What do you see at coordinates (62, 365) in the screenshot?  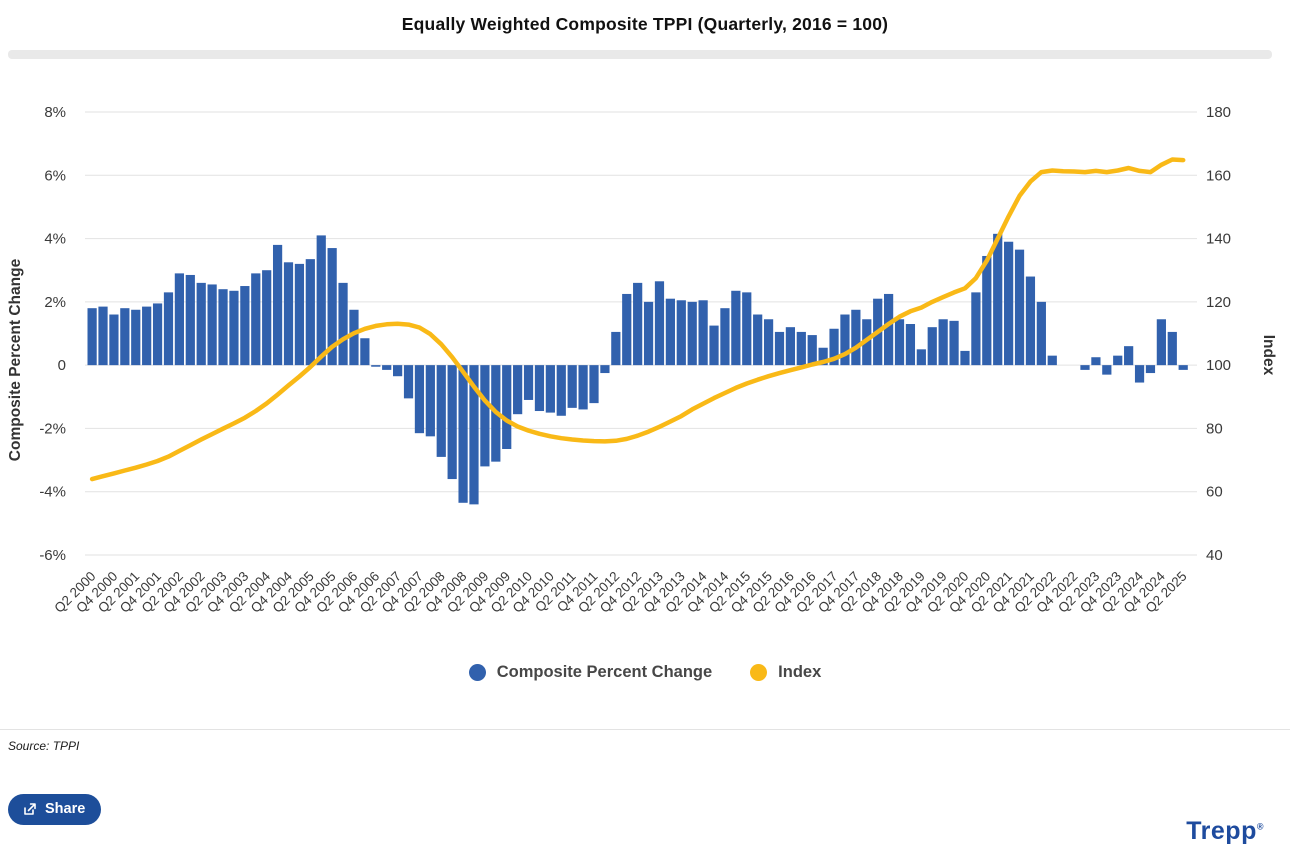 I see `svg-text: 0` at bounding box center [62, 365].